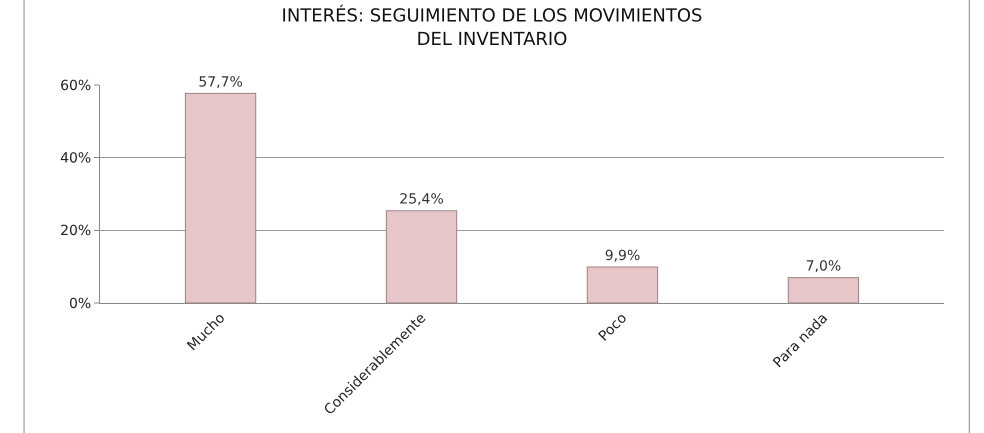 The image size is (984, 433). What do you see at coordinates (80, 304) in the screenshot?
I see `y-tick-label: 0%` at bounding box center [80, 304].